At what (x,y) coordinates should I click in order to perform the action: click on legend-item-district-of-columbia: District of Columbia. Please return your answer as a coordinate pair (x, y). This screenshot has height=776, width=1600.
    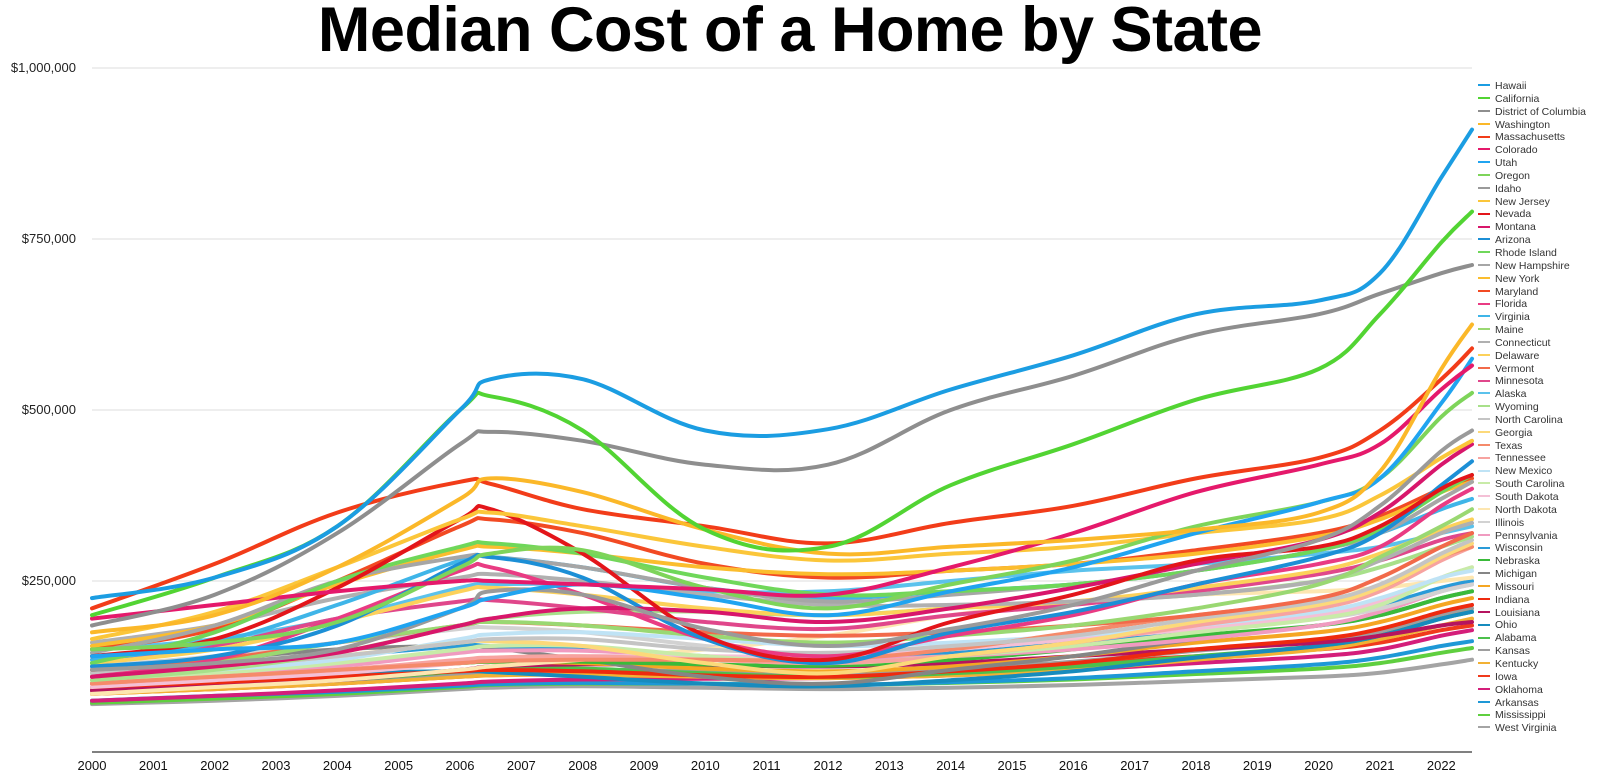
    Looking at the image, I should click on (1532, 112).